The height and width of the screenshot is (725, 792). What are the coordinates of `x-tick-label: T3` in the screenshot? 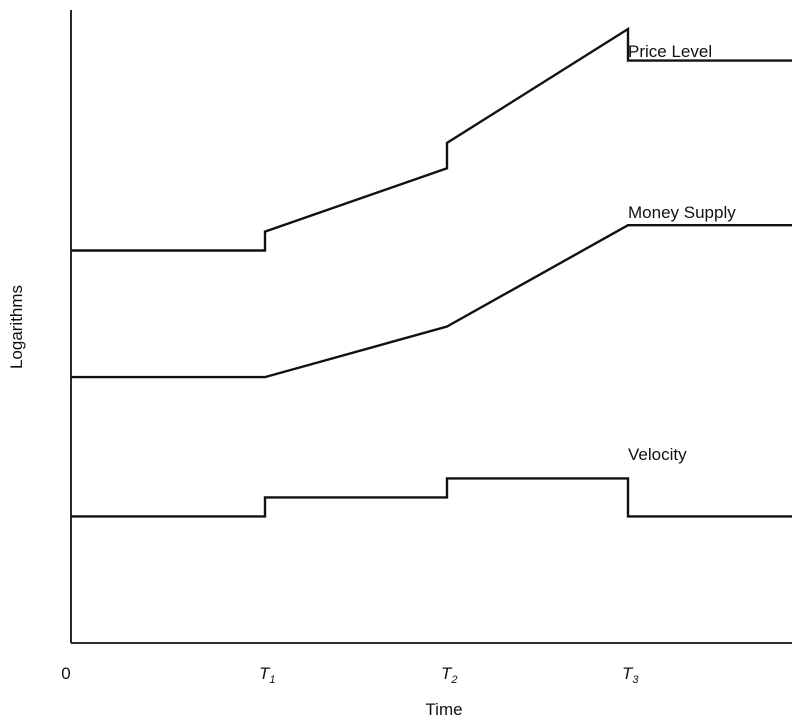 It's located at (630, 675).